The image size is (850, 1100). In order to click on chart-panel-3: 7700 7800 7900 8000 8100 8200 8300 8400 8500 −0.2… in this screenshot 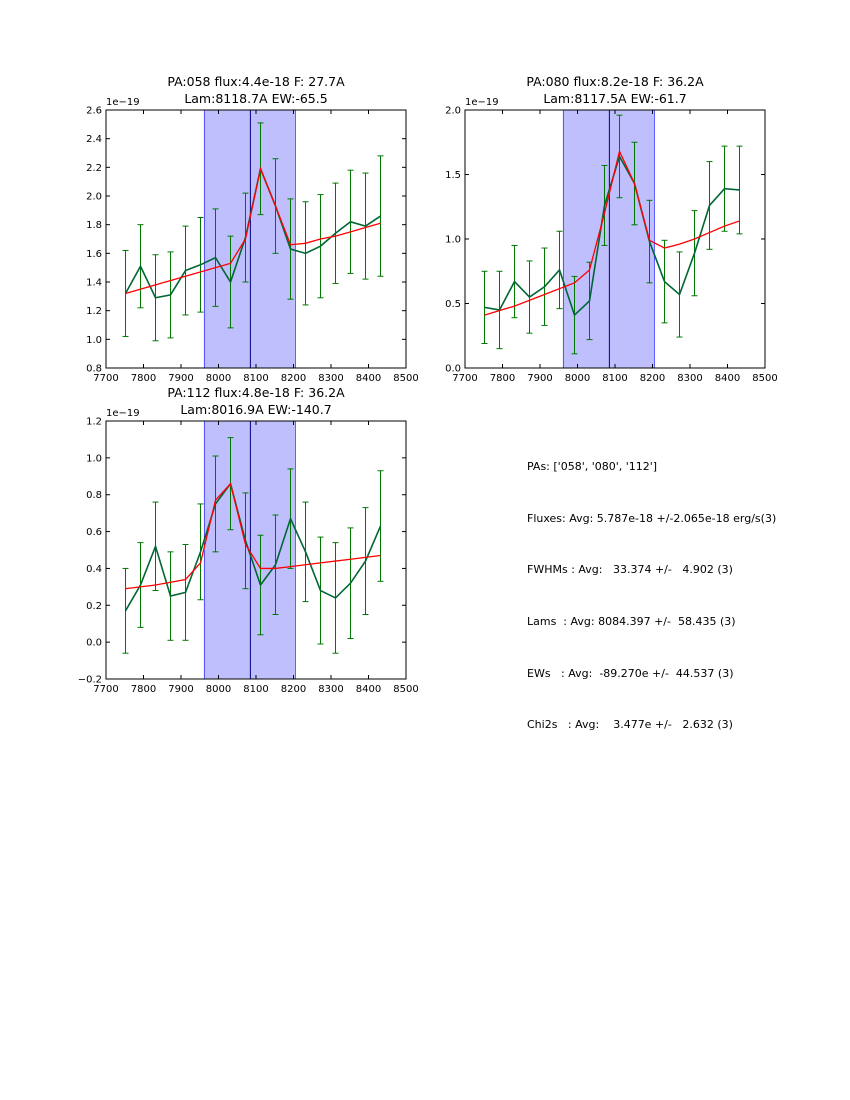, I will do `click(248, 540)`.